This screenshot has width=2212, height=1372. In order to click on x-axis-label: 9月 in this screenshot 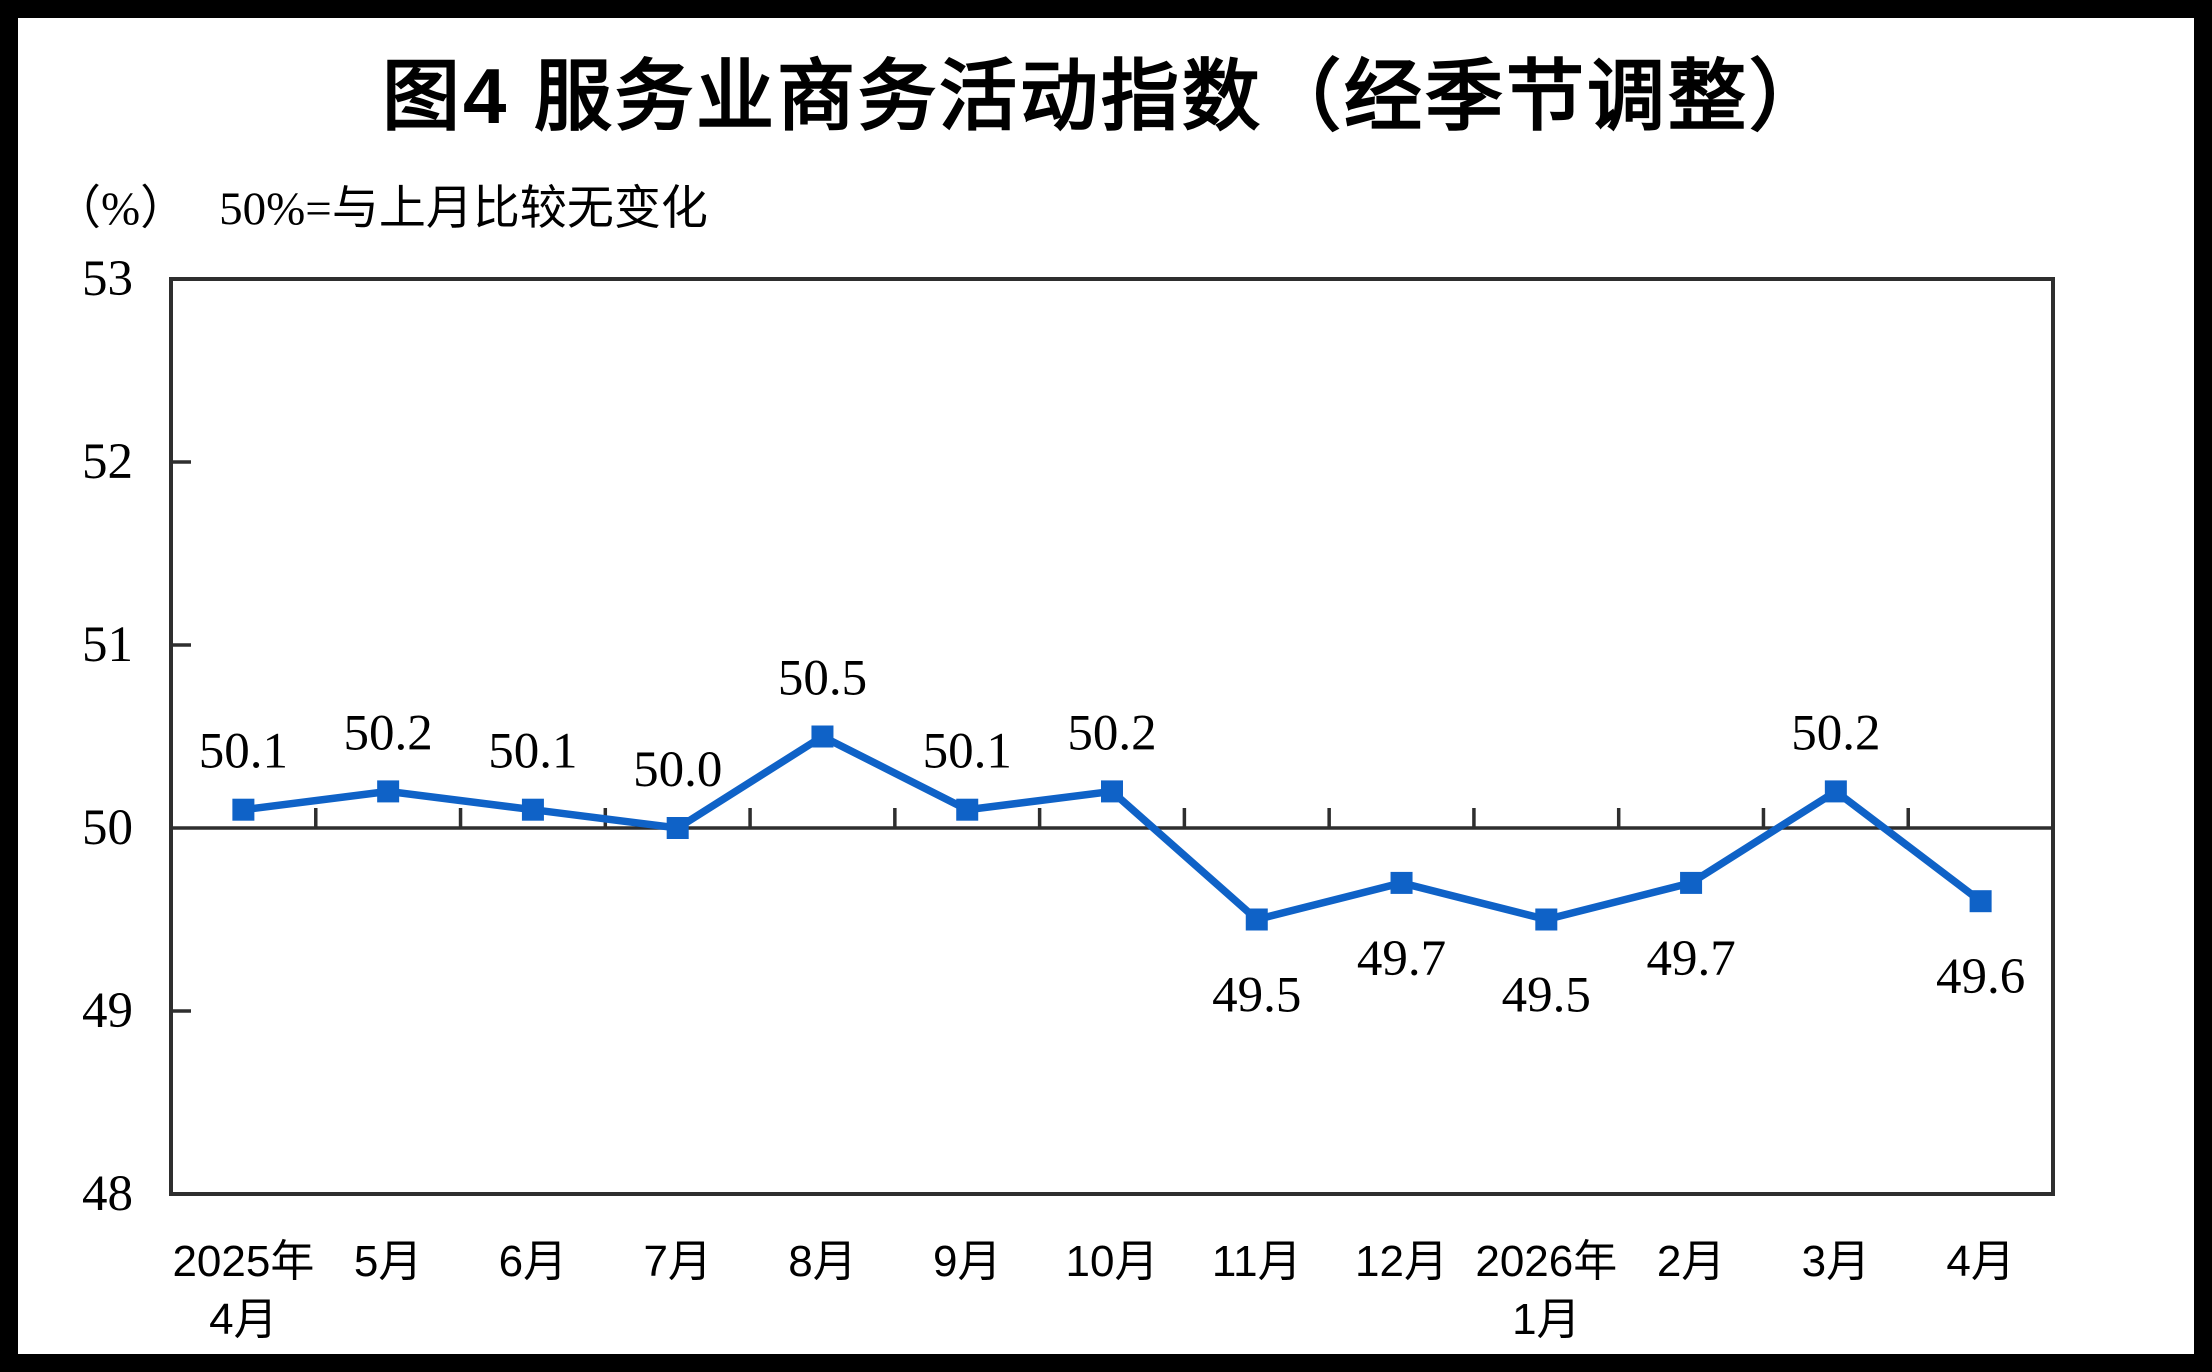, I will do `click(967, 1261)`.